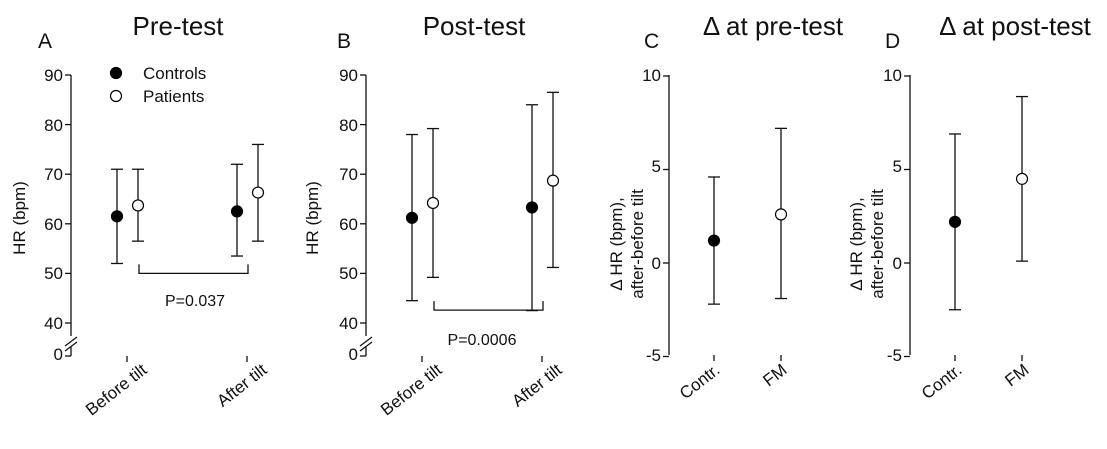  I want to click on panel-d-ytick-10: 10, so click(892, 75).